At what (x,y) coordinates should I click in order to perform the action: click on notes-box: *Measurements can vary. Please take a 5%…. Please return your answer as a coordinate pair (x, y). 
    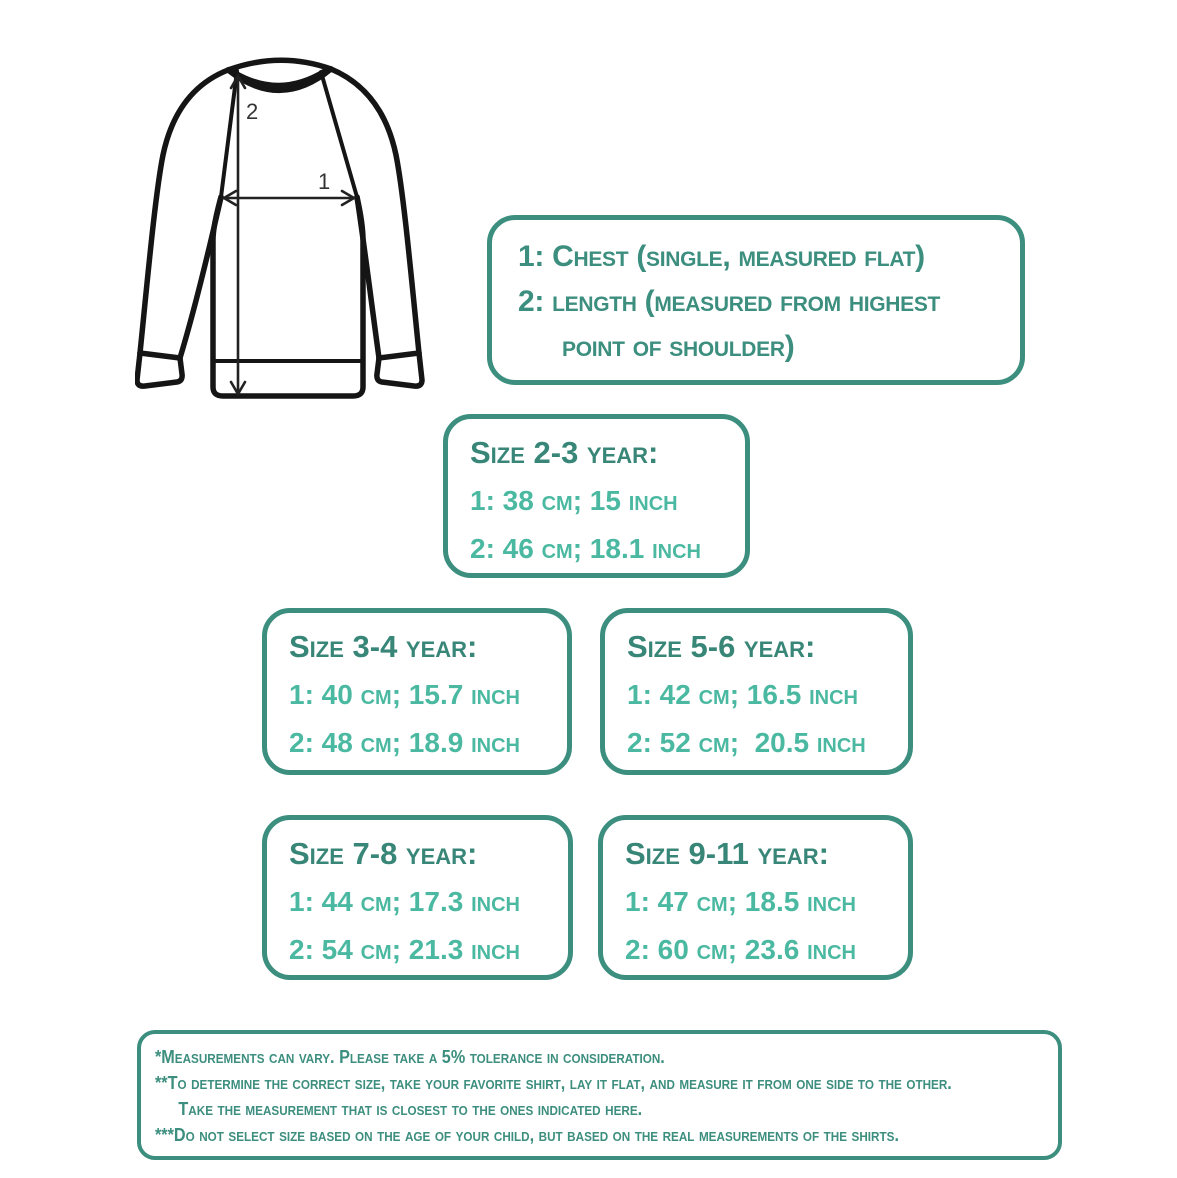
    Looking at the image, I should click on (599, 1095).